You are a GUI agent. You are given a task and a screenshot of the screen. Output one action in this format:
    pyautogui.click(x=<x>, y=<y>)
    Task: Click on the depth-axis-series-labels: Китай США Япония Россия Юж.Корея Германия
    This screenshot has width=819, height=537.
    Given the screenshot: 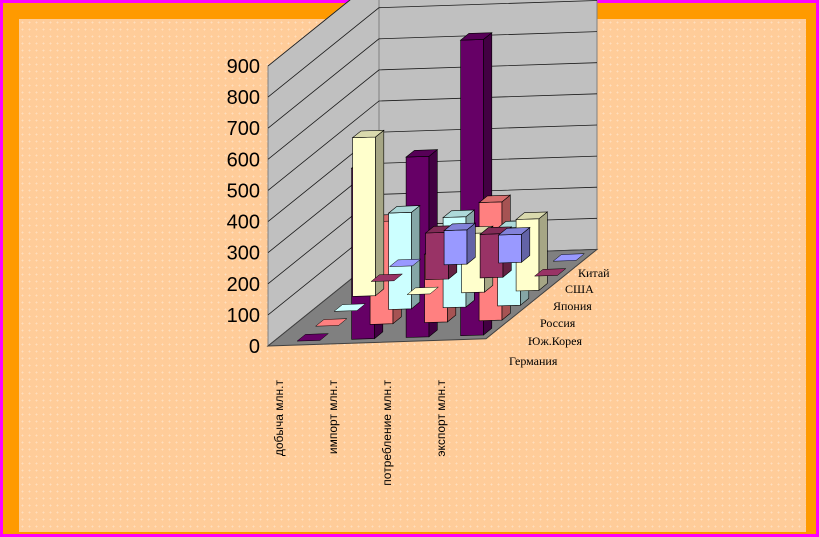 What is the action you would take?
    pyautogui.click(x=559, y=317)
    